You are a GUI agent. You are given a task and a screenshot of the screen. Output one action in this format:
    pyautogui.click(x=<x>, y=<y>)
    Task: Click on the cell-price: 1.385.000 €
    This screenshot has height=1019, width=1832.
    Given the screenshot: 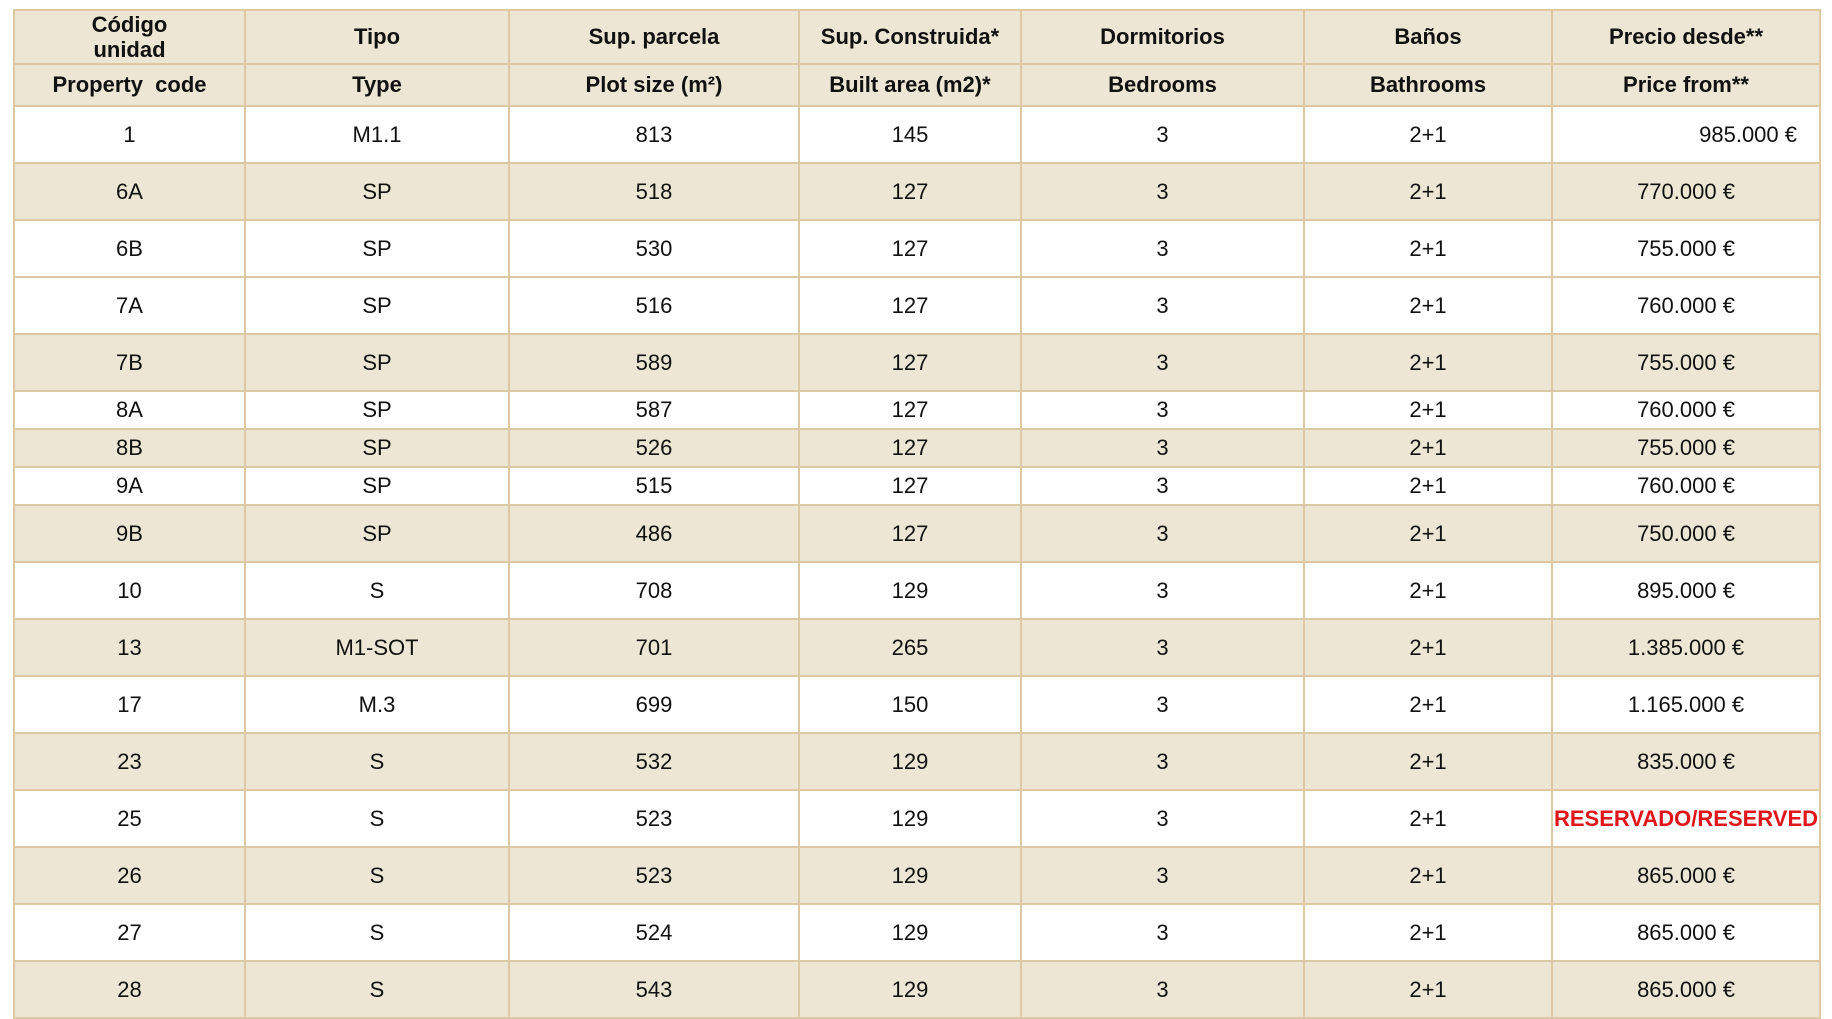 What is the action you would take?
    pyautogui.click(x=1686, y=647)
    